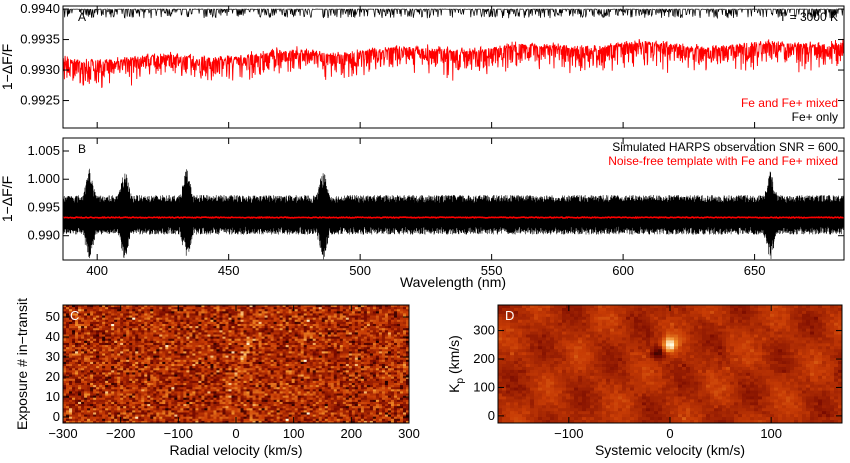 The height and width of the screenshot is (463, 850). Describe the element at coordinates (40, 100) in the screenshot. I see `y-tick-label: 0.9925` at that location.